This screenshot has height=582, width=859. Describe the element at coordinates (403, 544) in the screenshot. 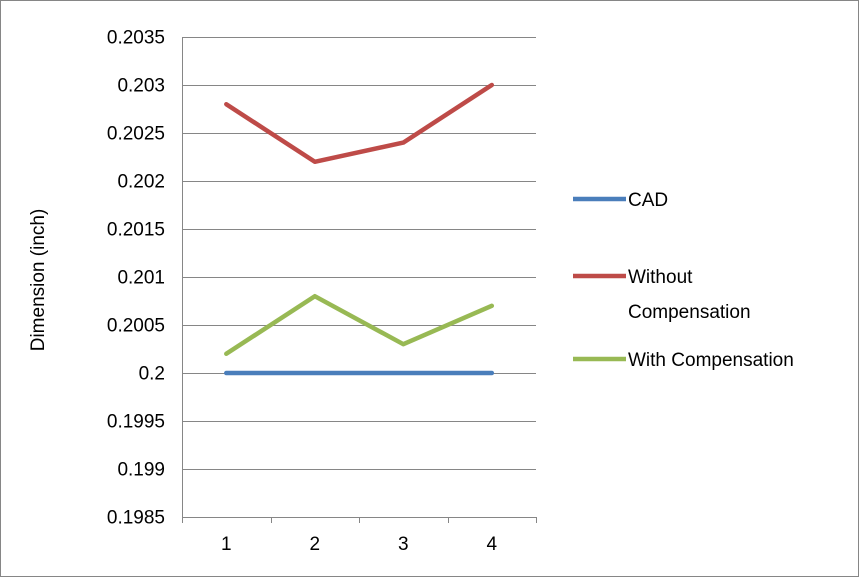

I see `x-tick-label: 3` at that location.